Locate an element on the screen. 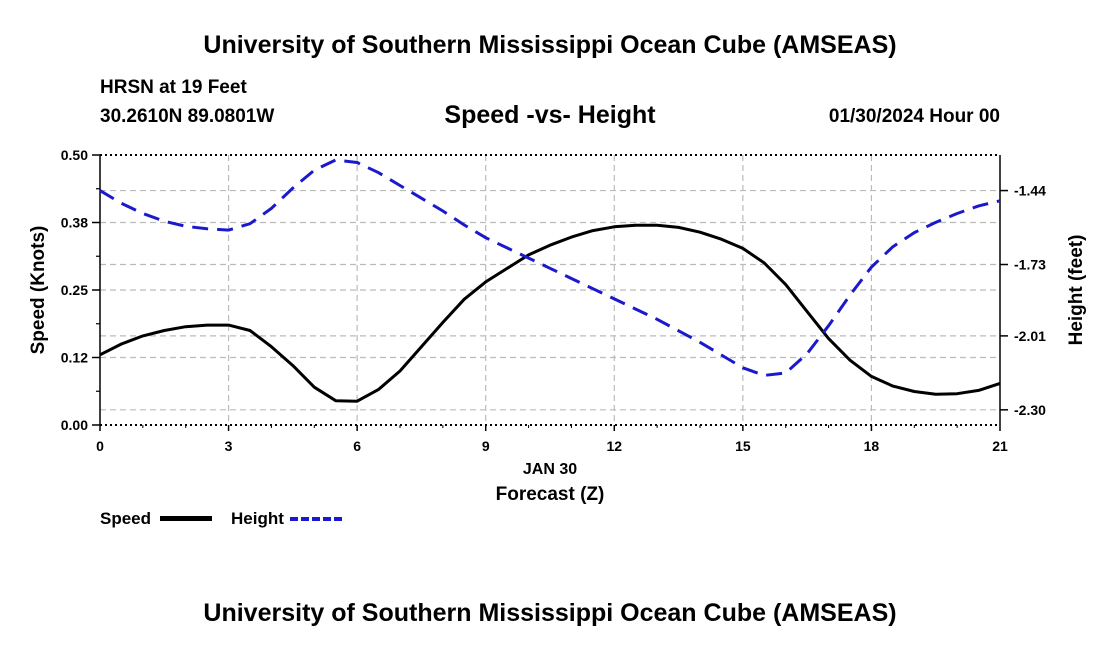 This screenshot has width=1100, height=650. x-axis-label: Forecast (Z) is located at coordinates (550, 494).